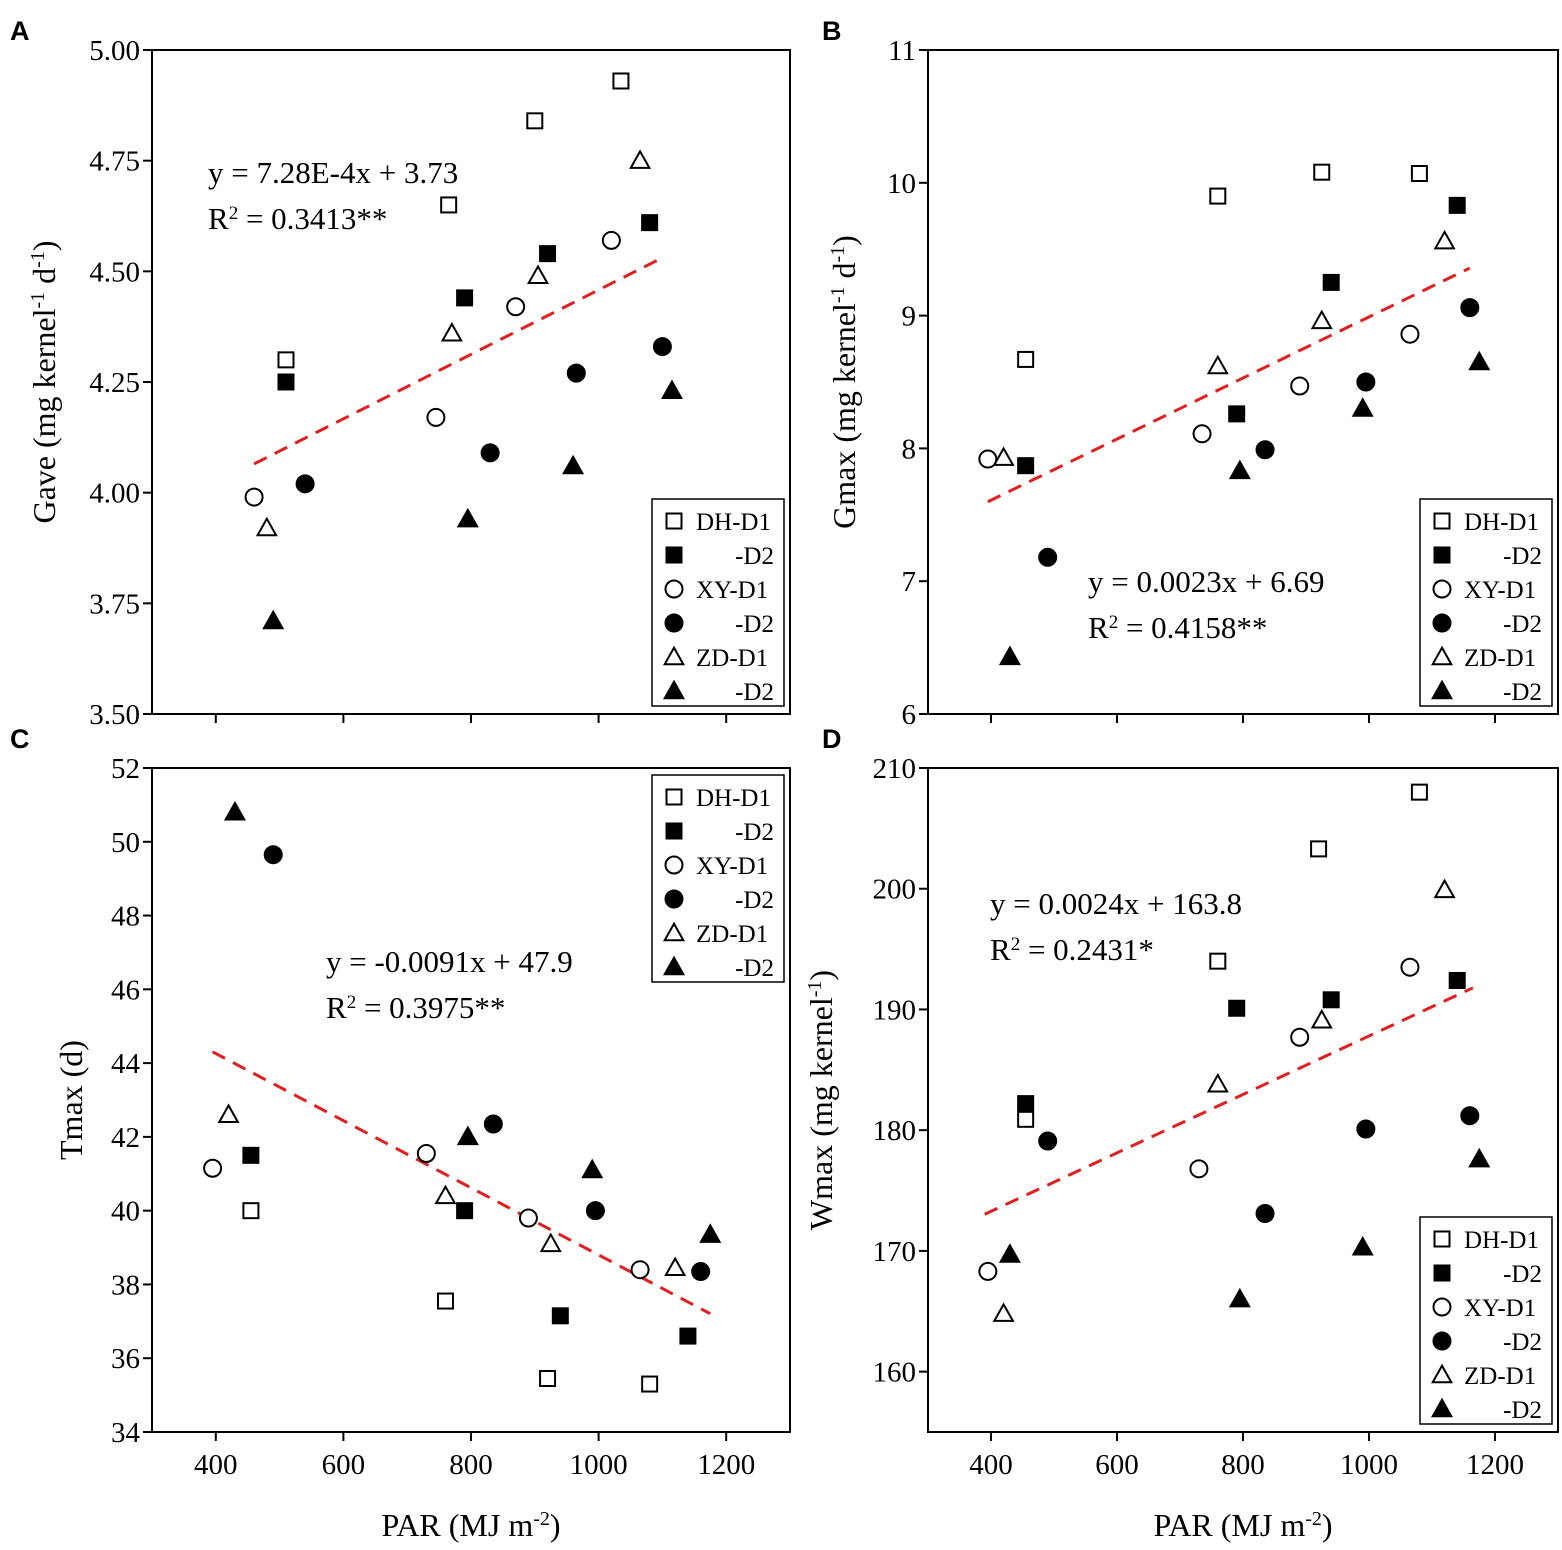  What do you see at coordinates (20, 31) in the screenshot?
I see `panel-letter: A` at bounding box center [20, 31].